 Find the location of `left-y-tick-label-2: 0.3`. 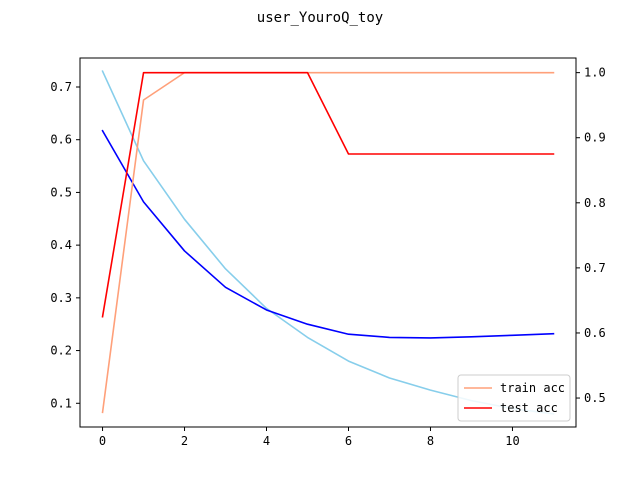

left-y-tick-label-2: 0.3 is located at coordinates (61, 298).